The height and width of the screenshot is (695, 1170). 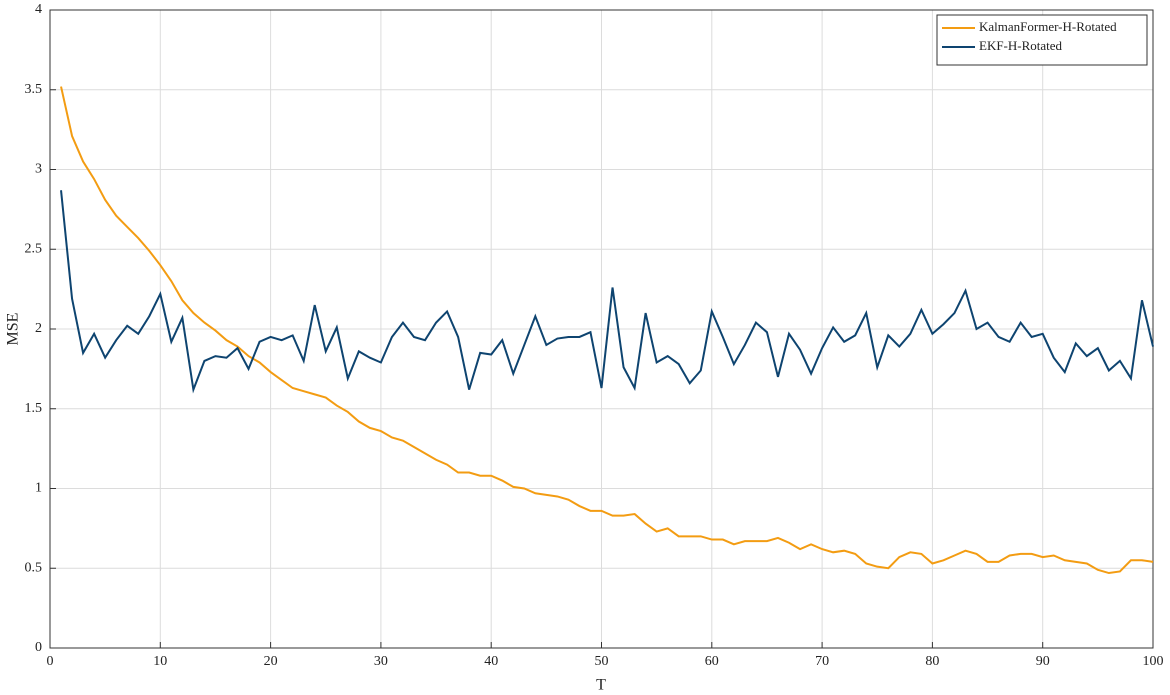 I want to click on y-tick-label: 3.5, so click(x=34, y=89).